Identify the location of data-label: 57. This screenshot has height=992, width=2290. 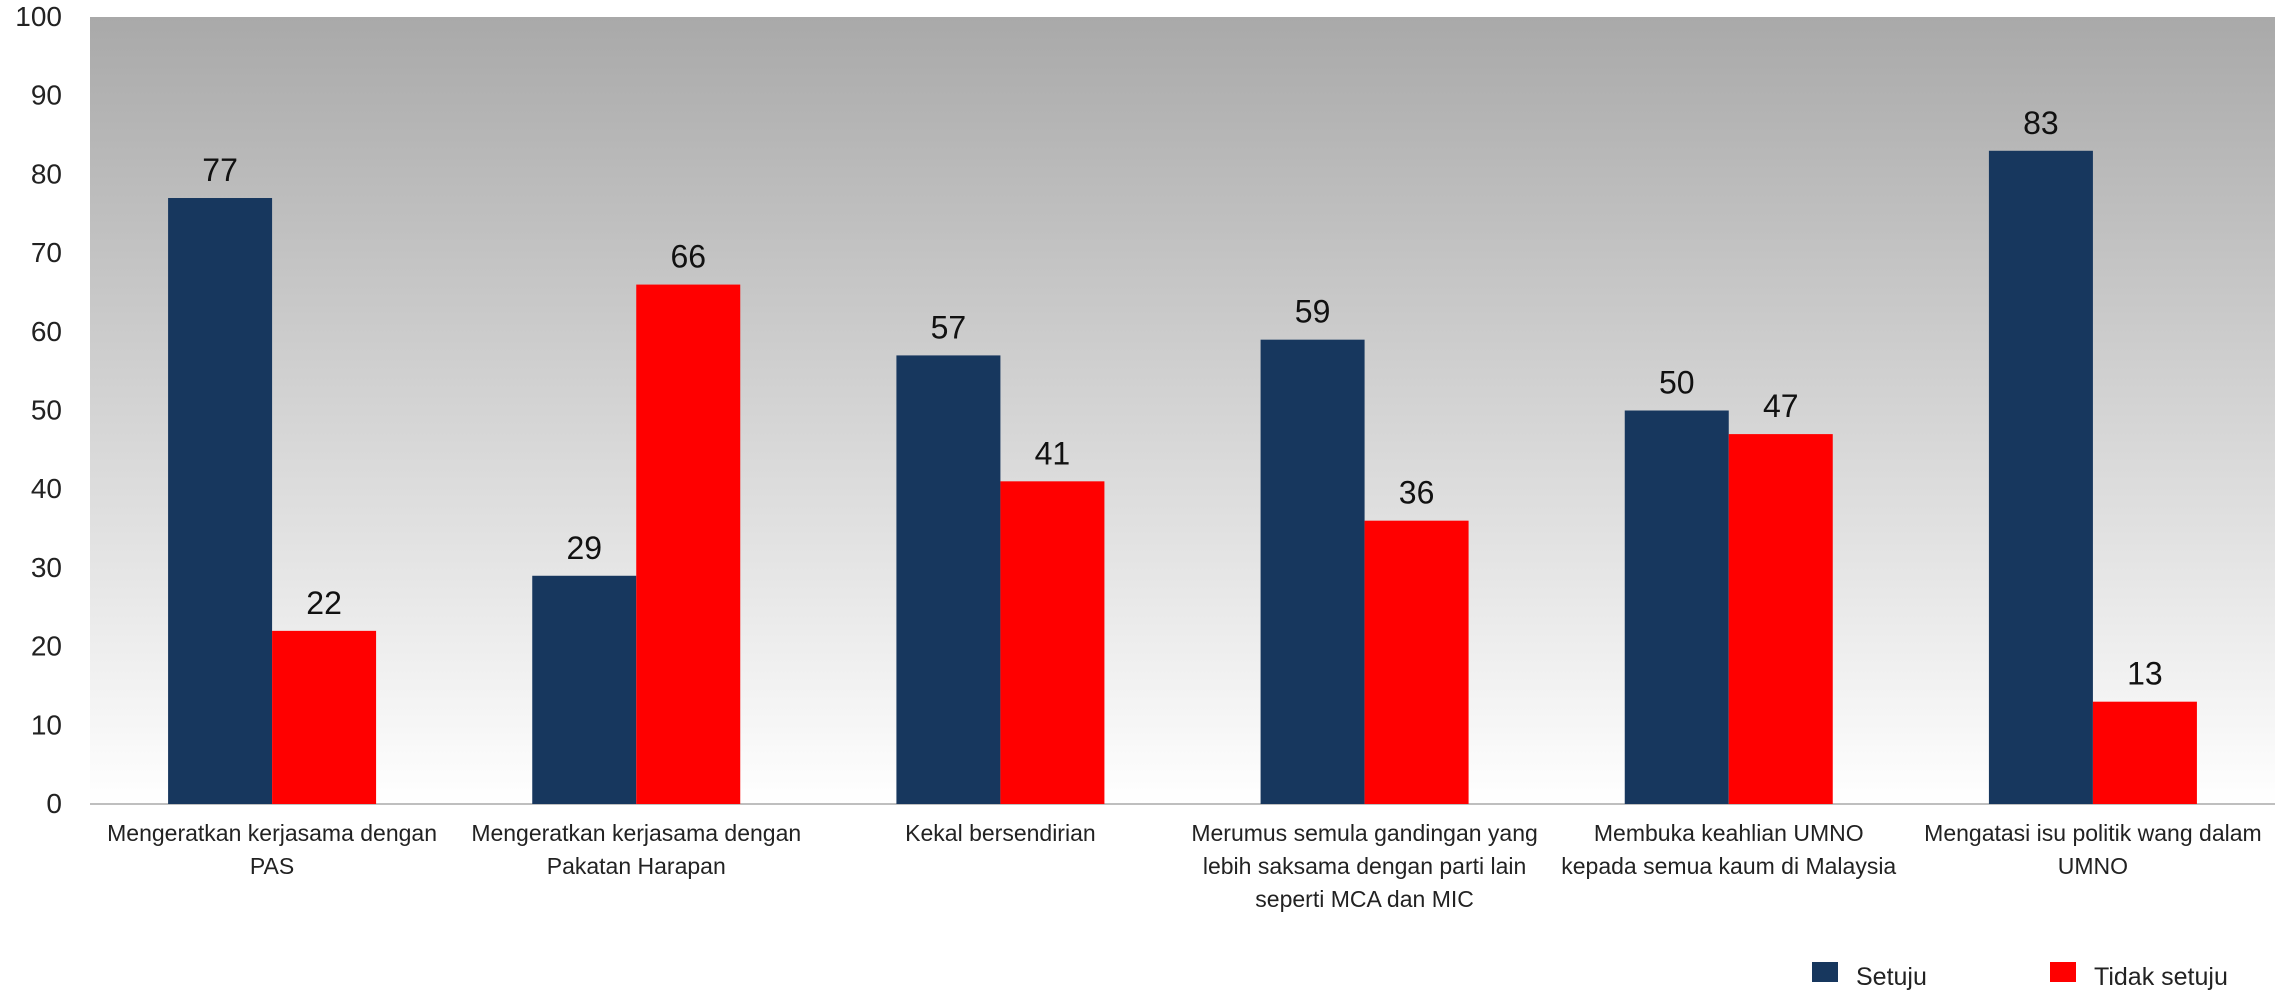
(949, 327).